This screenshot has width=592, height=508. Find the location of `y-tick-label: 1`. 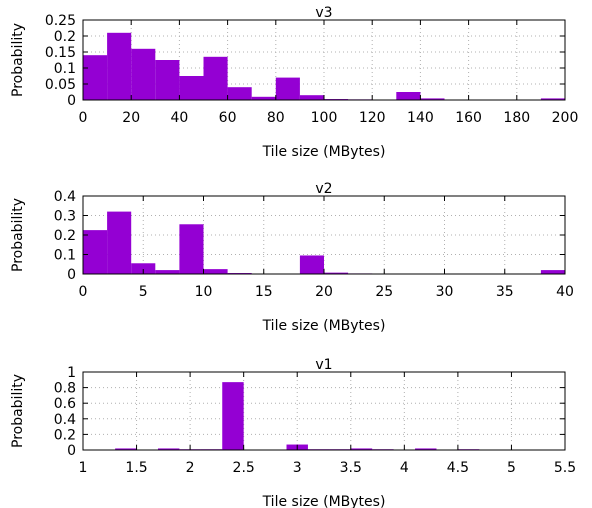

y-tick-label: 1 is located at coordinates (71, 373).